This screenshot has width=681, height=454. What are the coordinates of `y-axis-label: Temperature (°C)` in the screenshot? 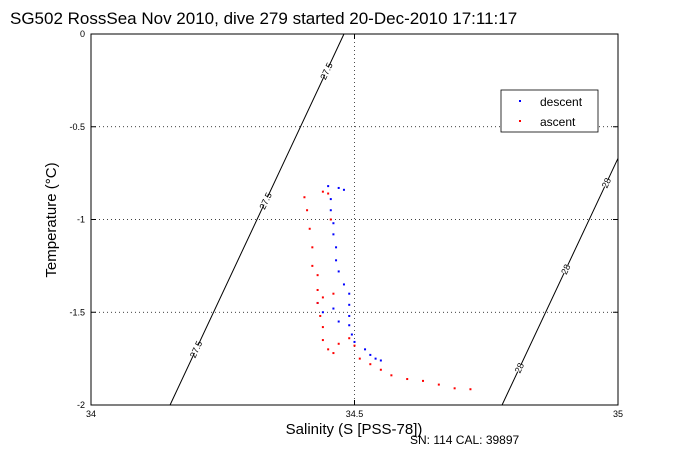 It's located at (51, 219).